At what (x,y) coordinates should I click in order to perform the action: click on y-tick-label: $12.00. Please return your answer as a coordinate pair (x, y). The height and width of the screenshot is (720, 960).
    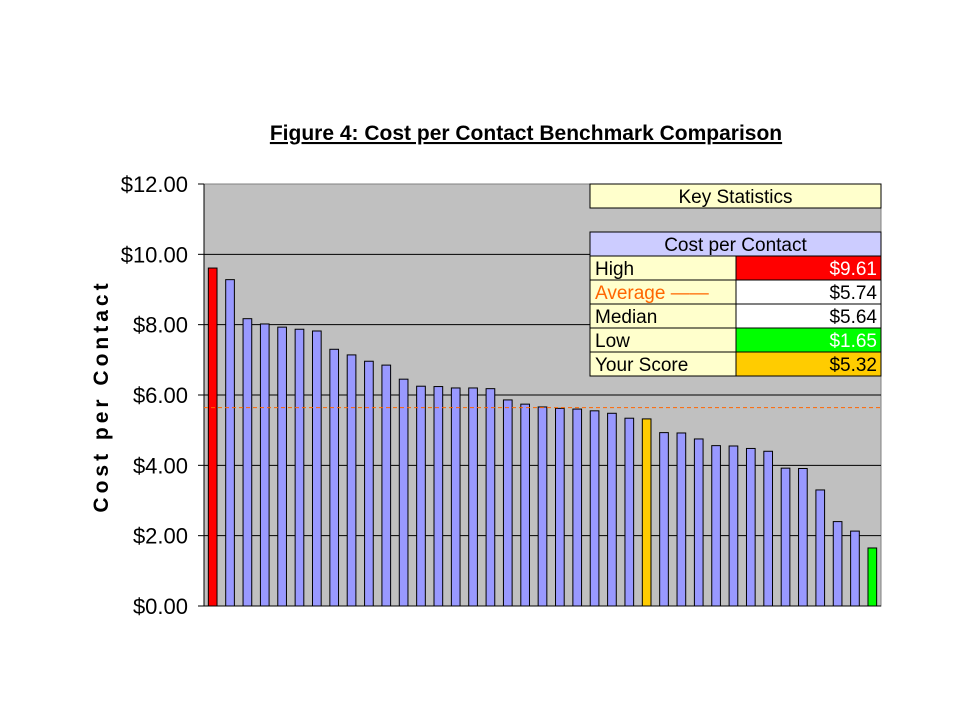
    Looking at the image, I should click on (154, 184).